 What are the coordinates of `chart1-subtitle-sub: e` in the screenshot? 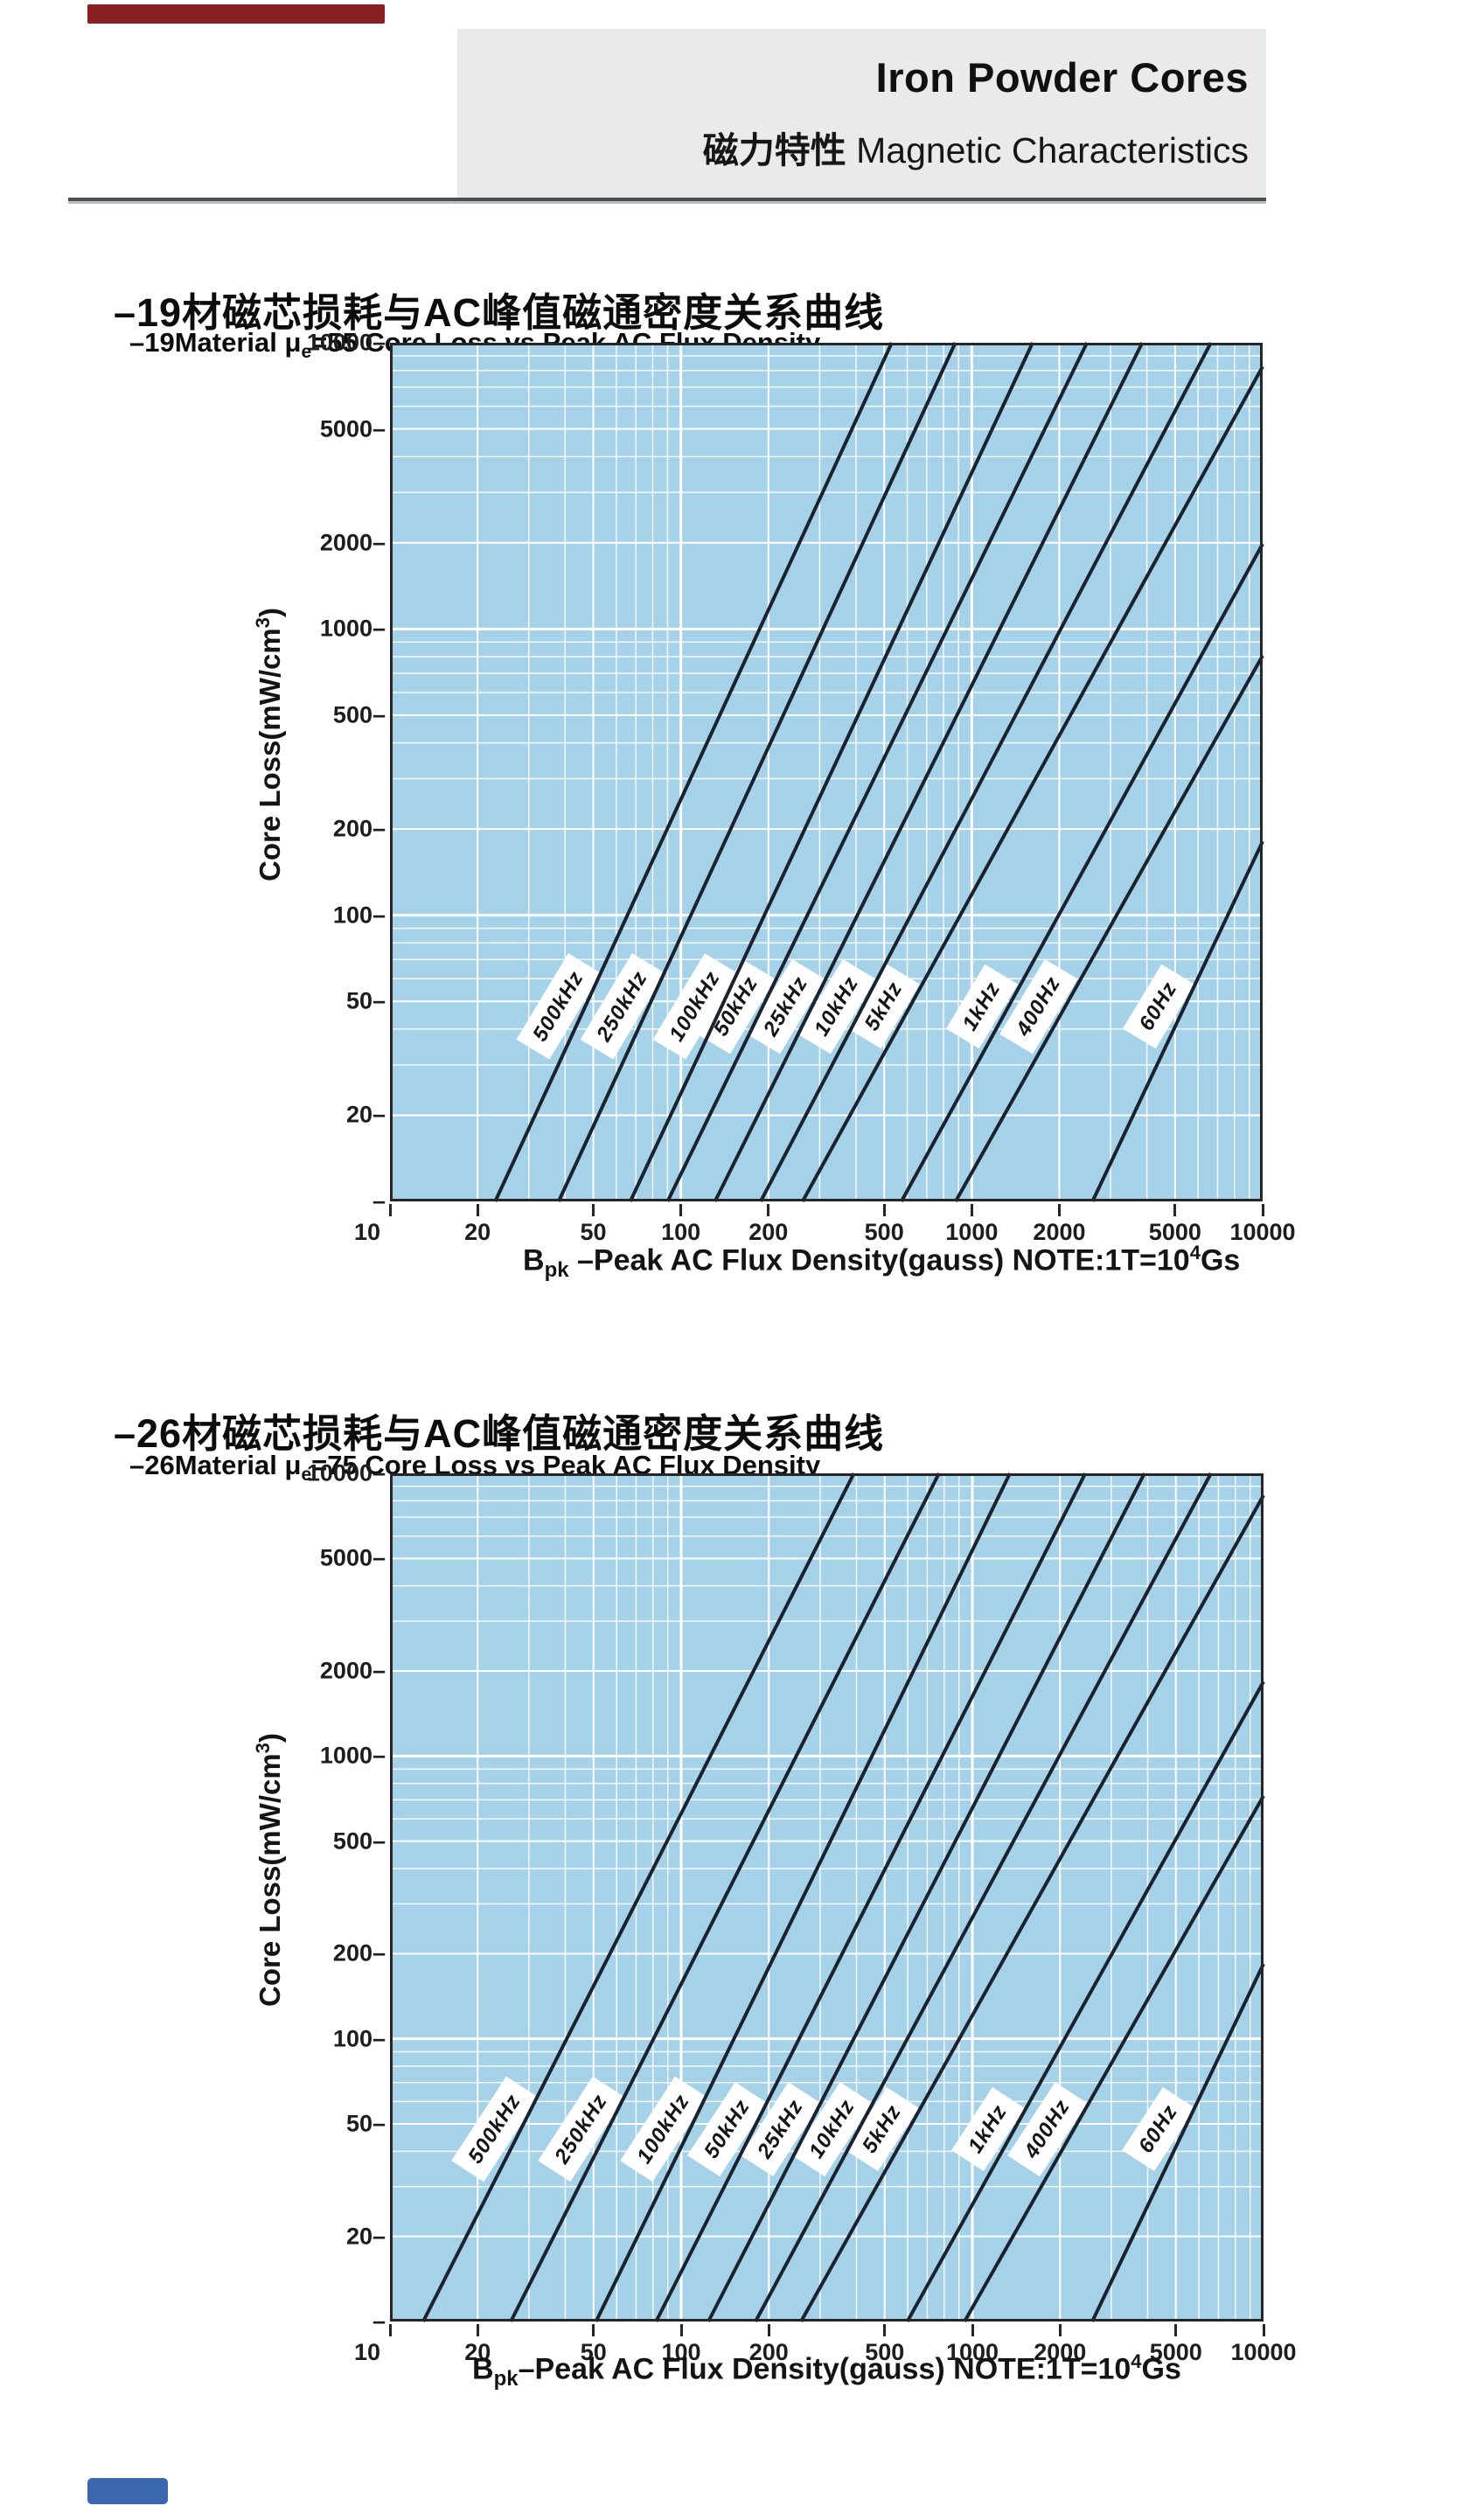 It's located at (306, 352).